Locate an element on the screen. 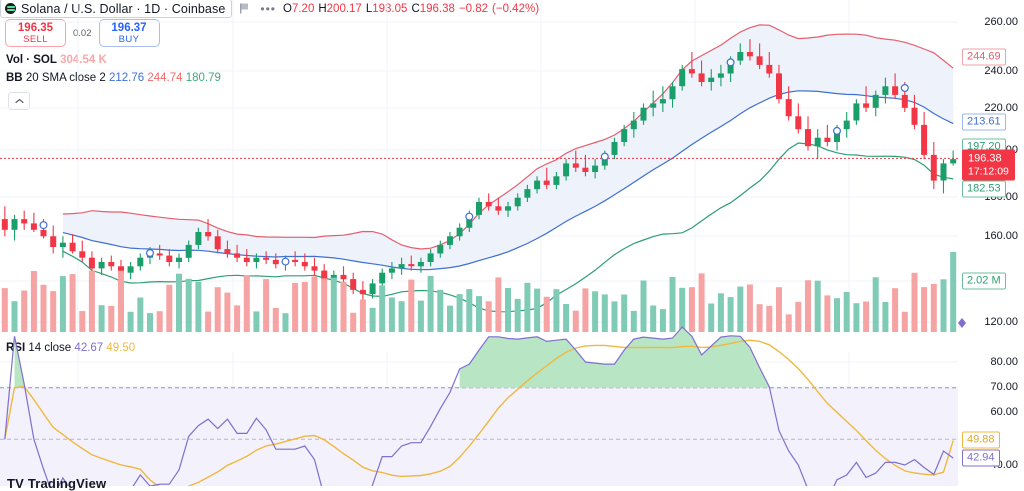  bb-upper-value: 244.74 is located at coordinates (165, 78).